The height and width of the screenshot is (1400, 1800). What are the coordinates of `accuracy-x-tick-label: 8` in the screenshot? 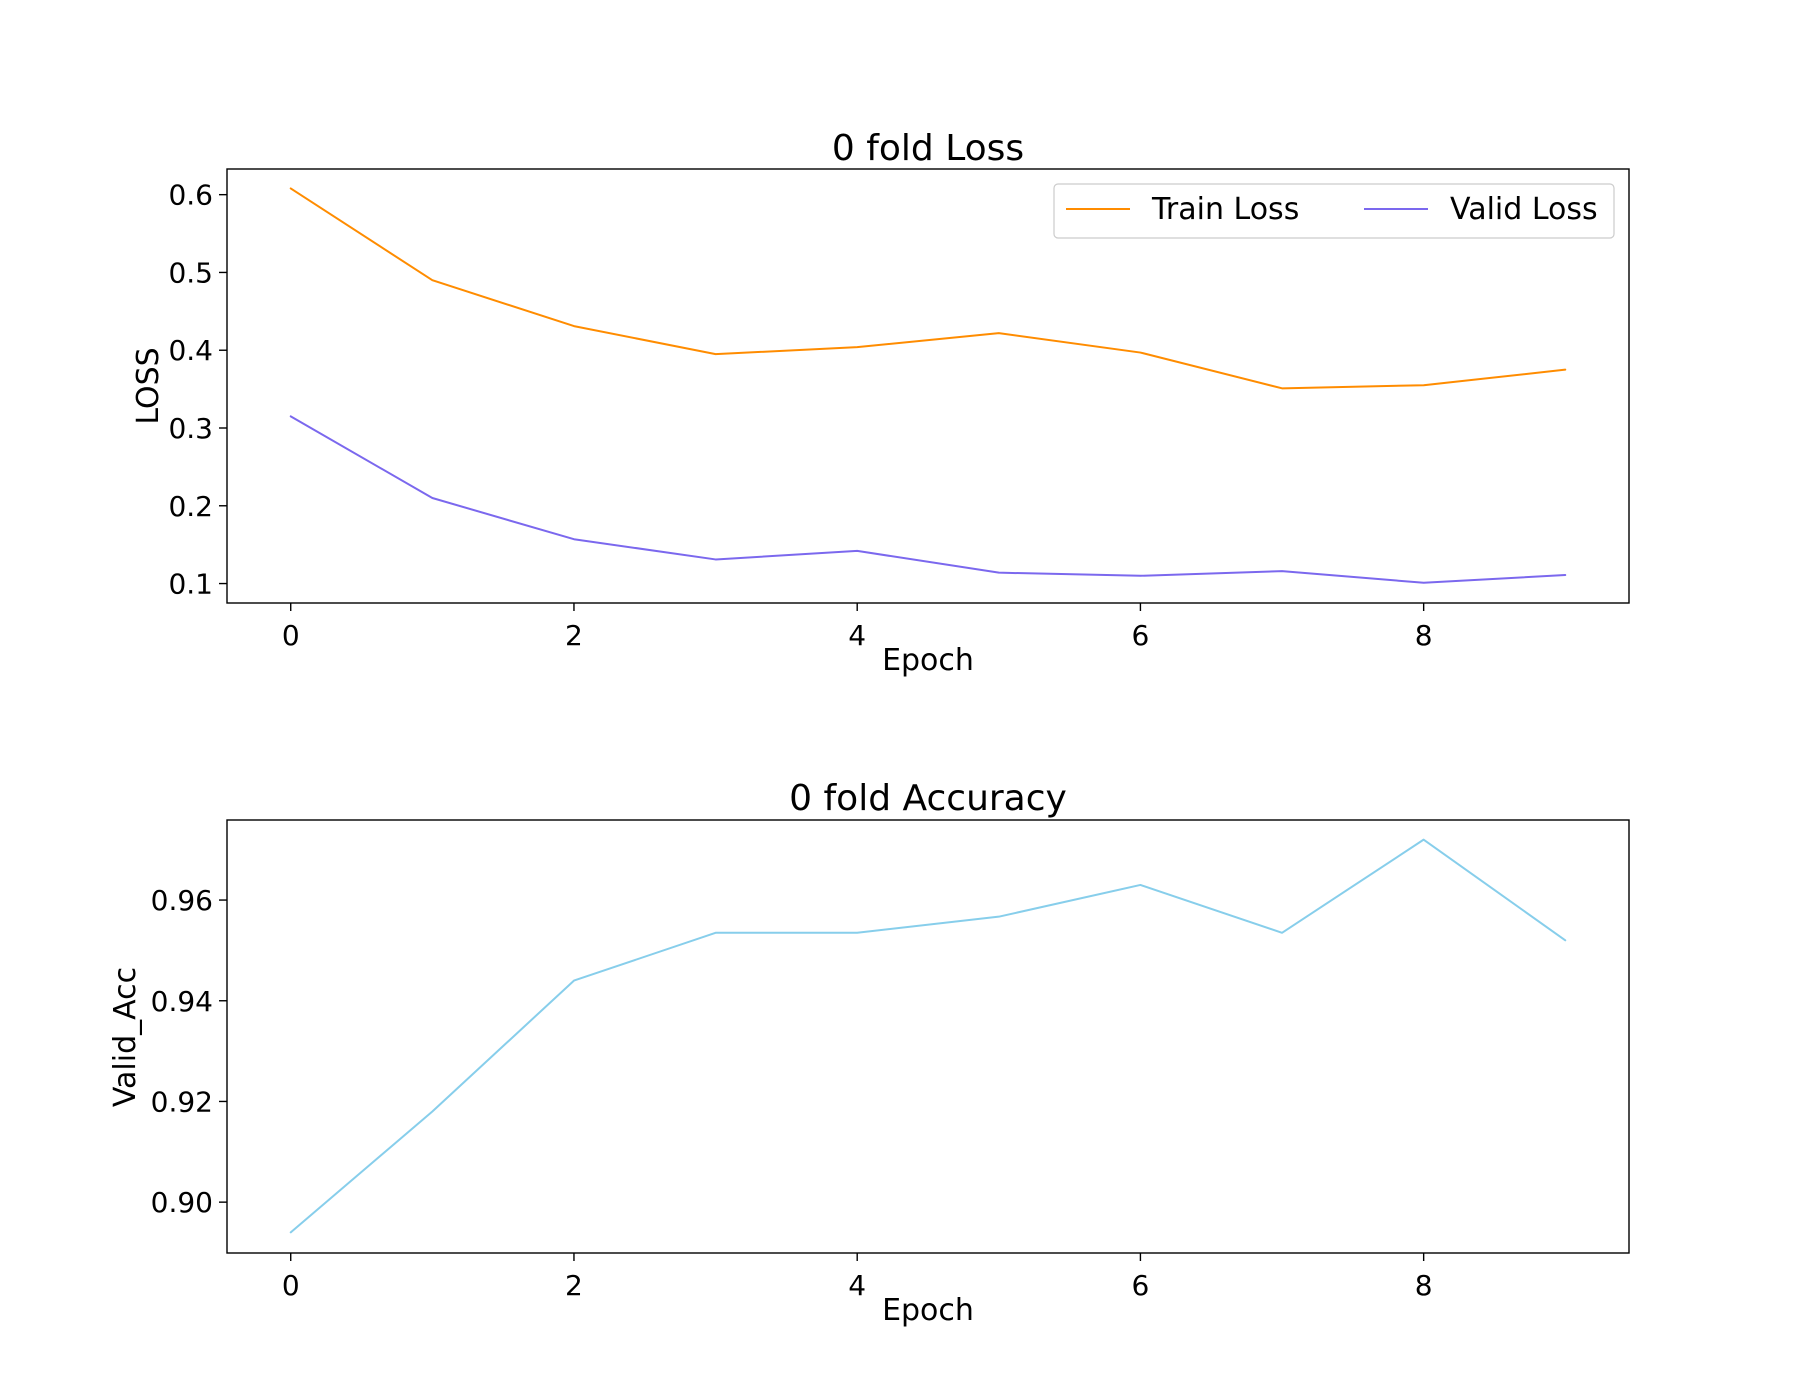 It's located at (1424, 1285).